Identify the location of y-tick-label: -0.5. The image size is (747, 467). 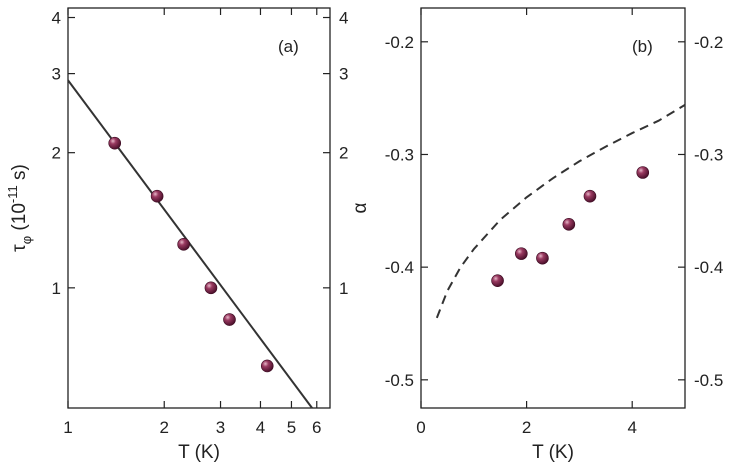
(399, 380).